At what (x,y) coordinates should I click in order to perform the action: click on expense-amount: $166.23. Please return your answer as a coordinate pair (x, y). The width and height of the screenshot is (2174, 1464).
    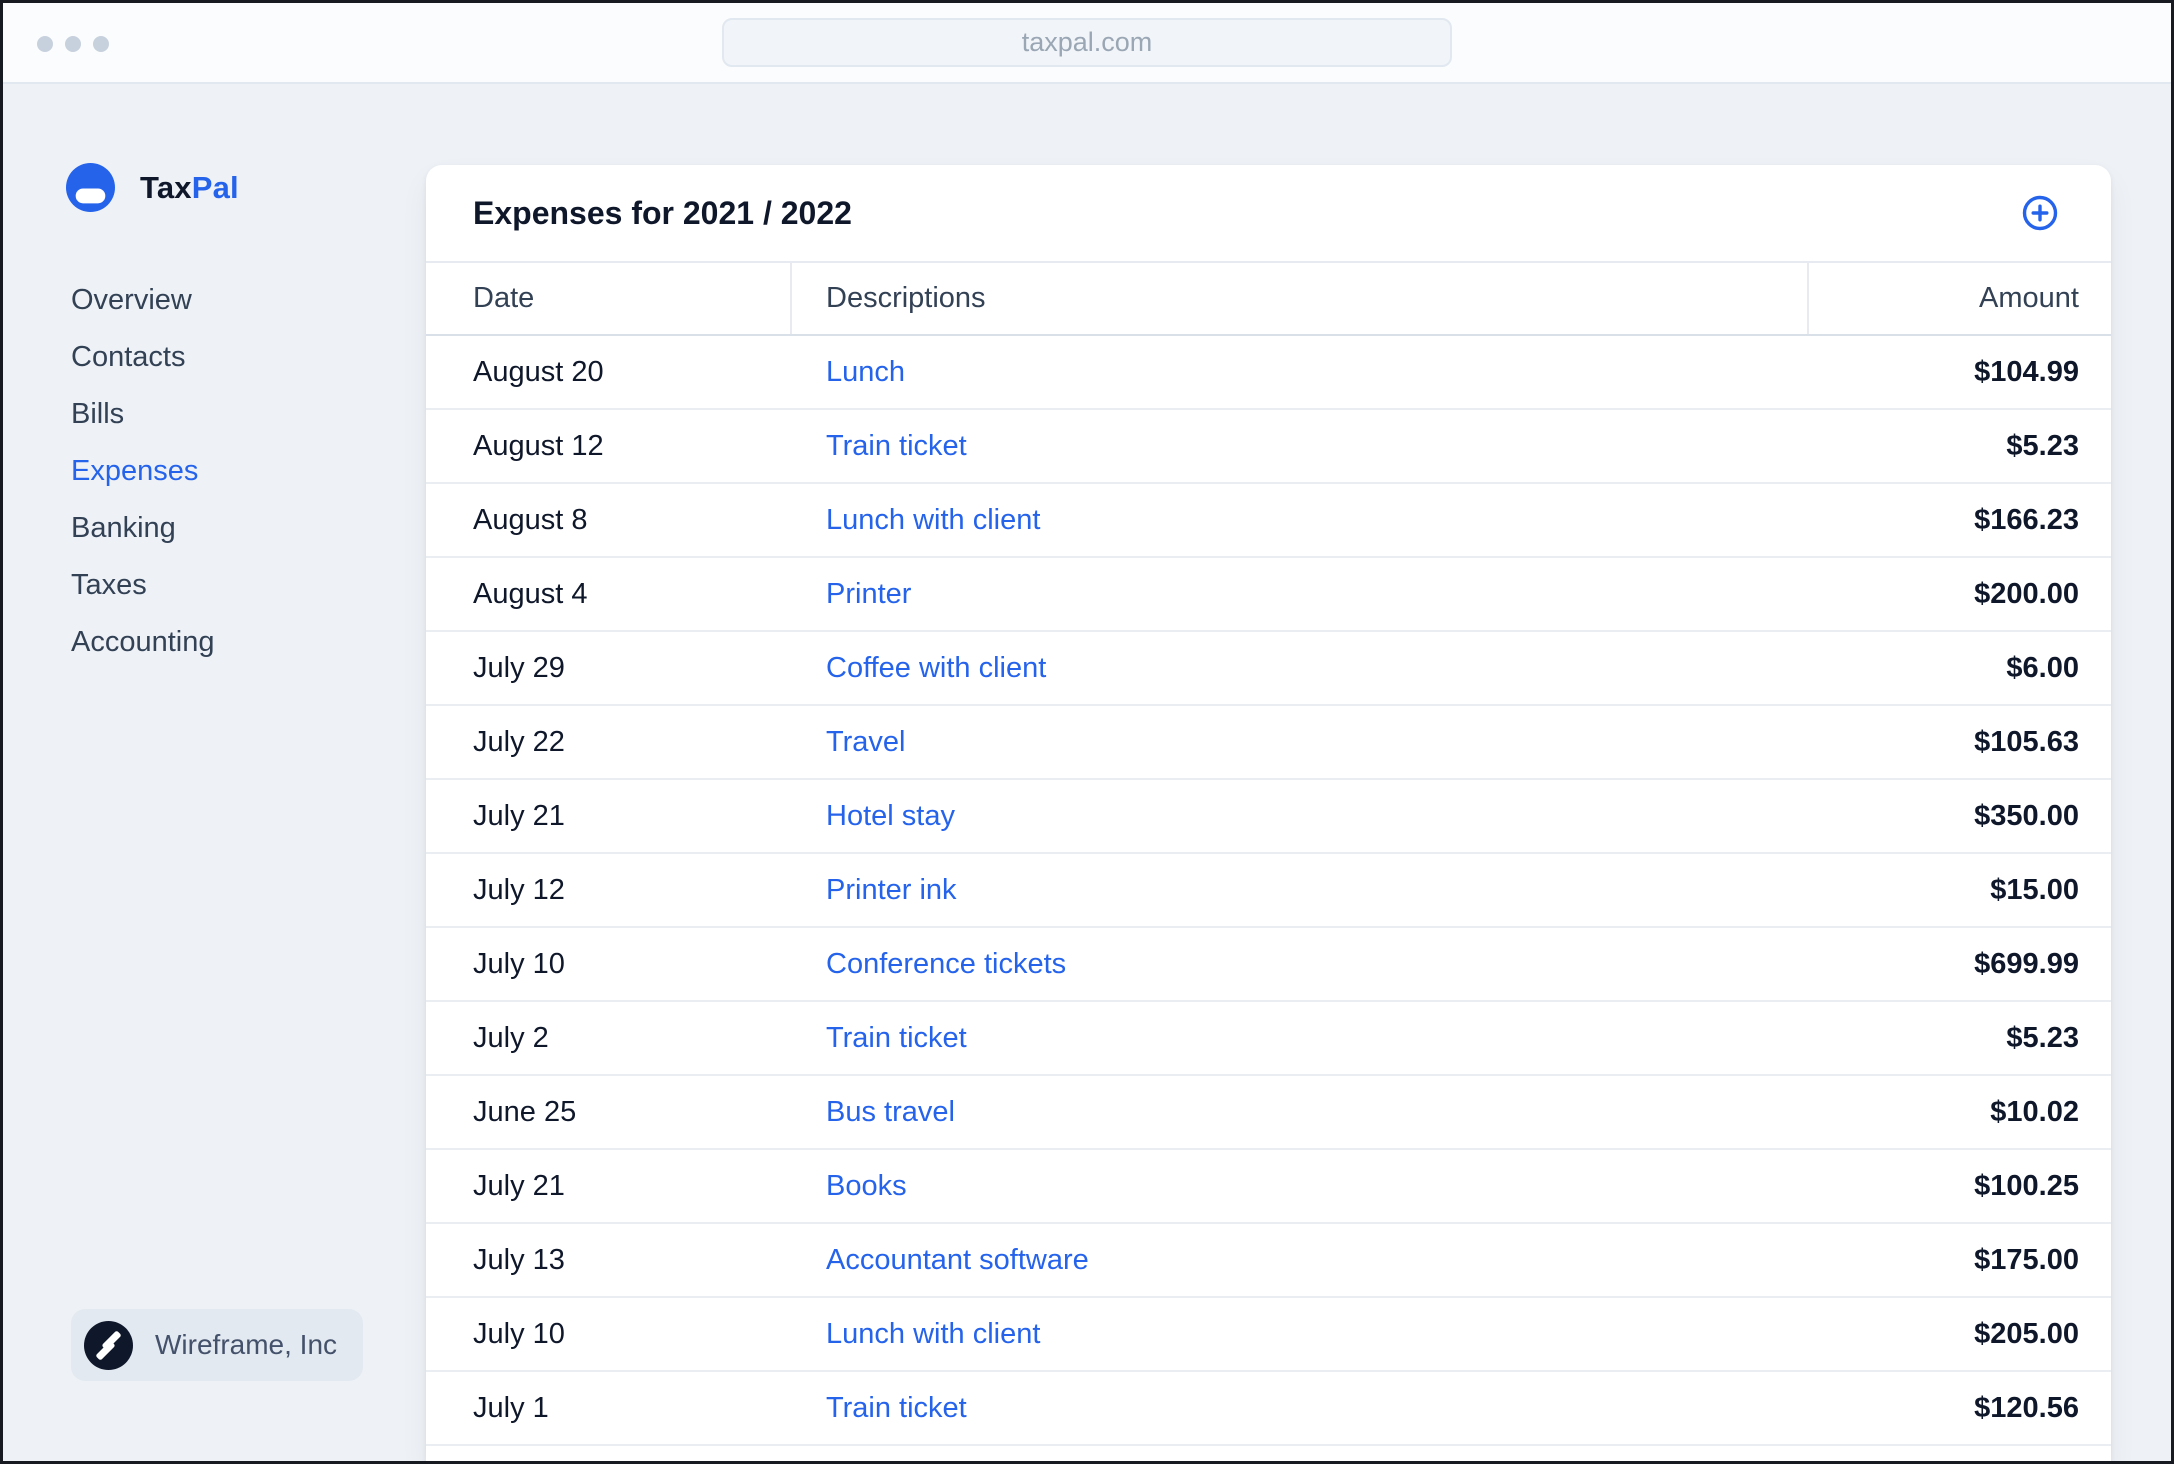
    Looking at the image, I should click on (2026, 519).